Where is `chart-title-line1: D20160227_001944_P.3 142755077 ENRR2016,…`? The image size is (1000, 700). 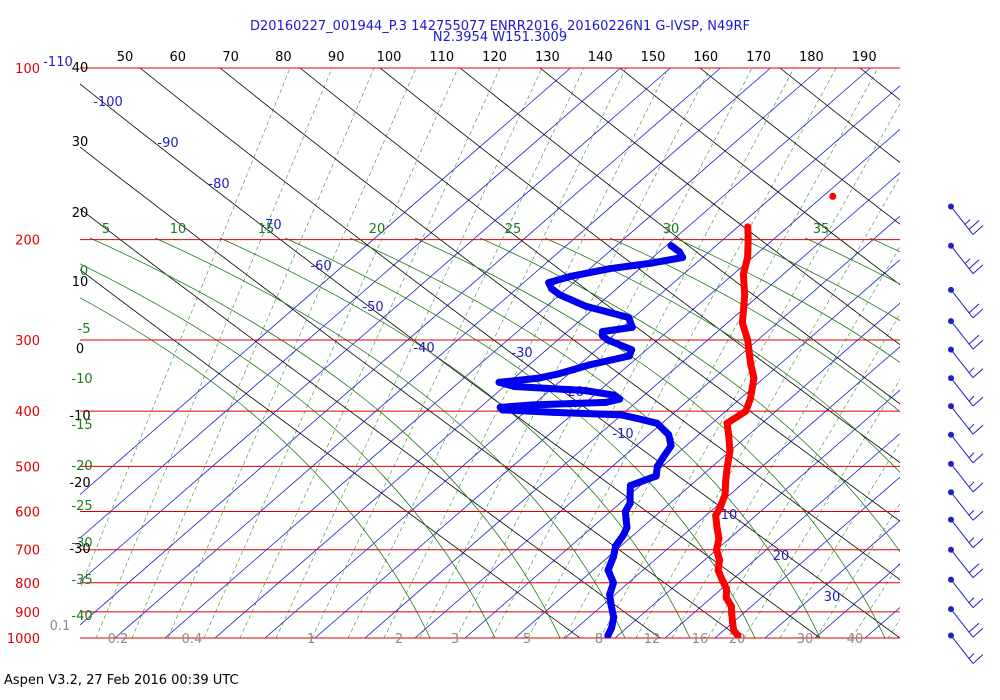 chart-title-line1: D20160227_001944_P.3 142755077 ENRR2016,… is located at coordinates (500, 26).